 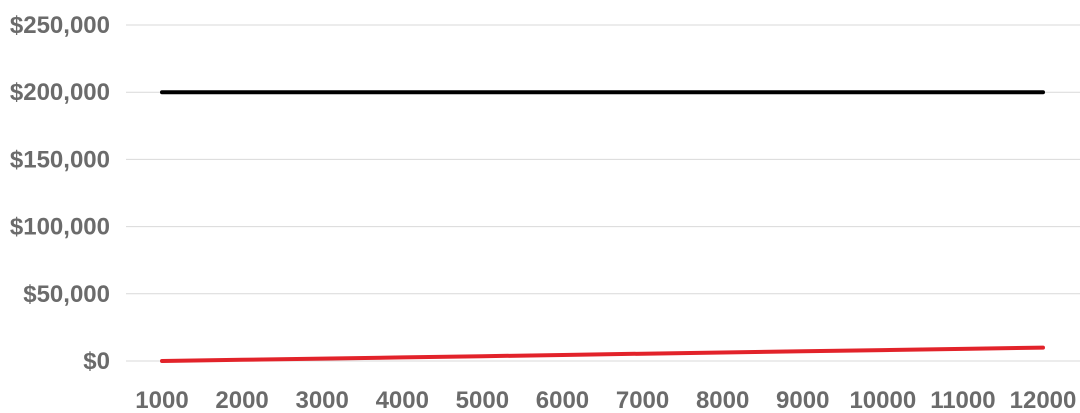 What do you see at coordinates (96, 361) in the screenshot?
I see `y-tick-label: $0` at bounding box center [96, 361].